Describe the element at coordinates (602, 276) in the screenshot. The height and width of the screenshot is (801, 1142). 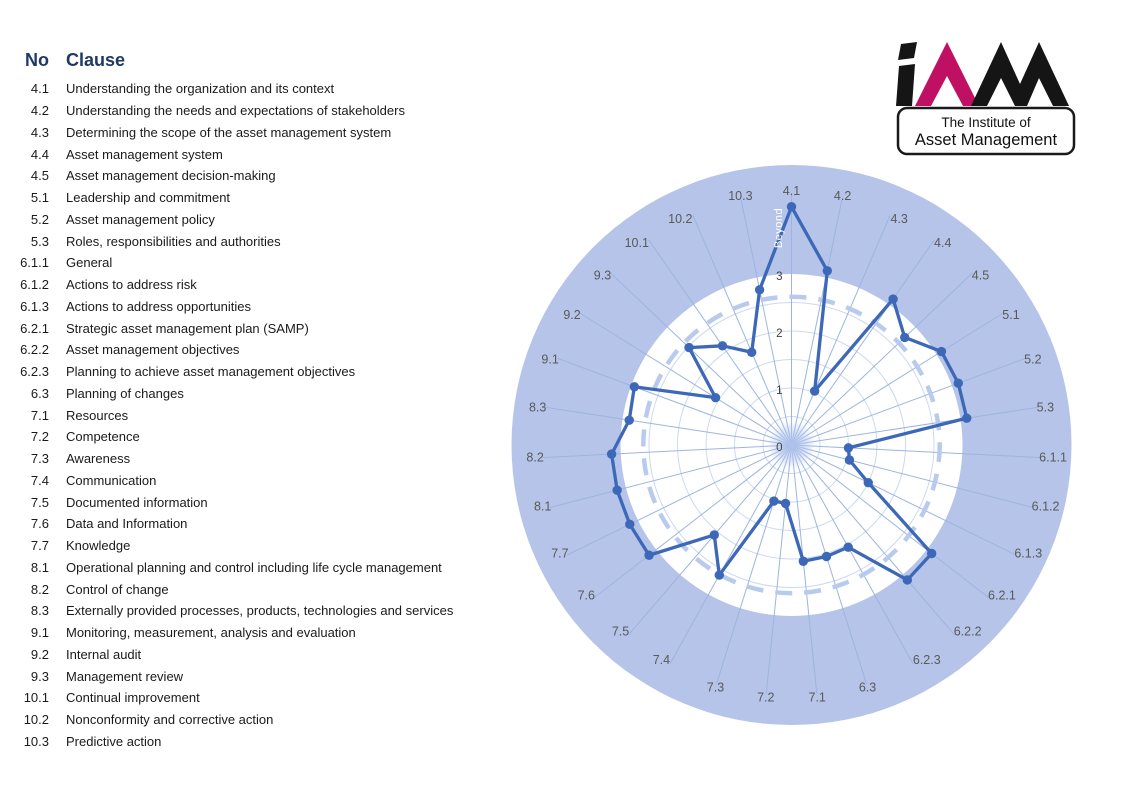
I see `category-label: 9.3` at that location.